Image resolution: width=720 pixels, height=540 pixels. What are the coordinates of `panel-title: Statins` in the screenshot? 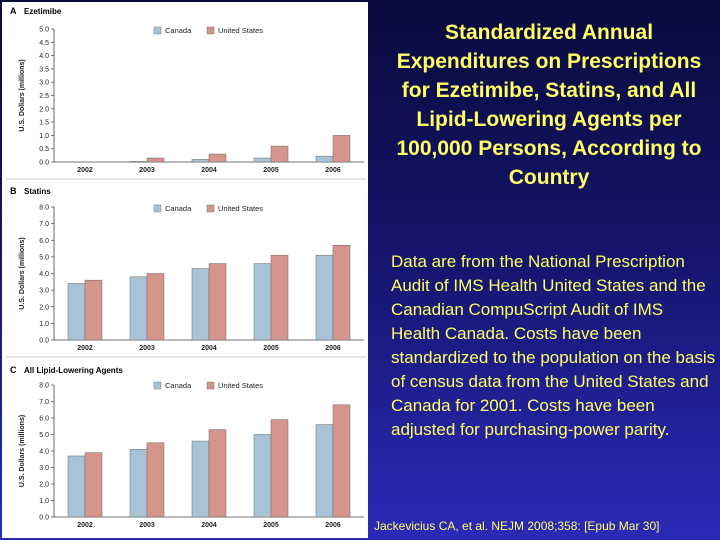 It's located at (37, 191).